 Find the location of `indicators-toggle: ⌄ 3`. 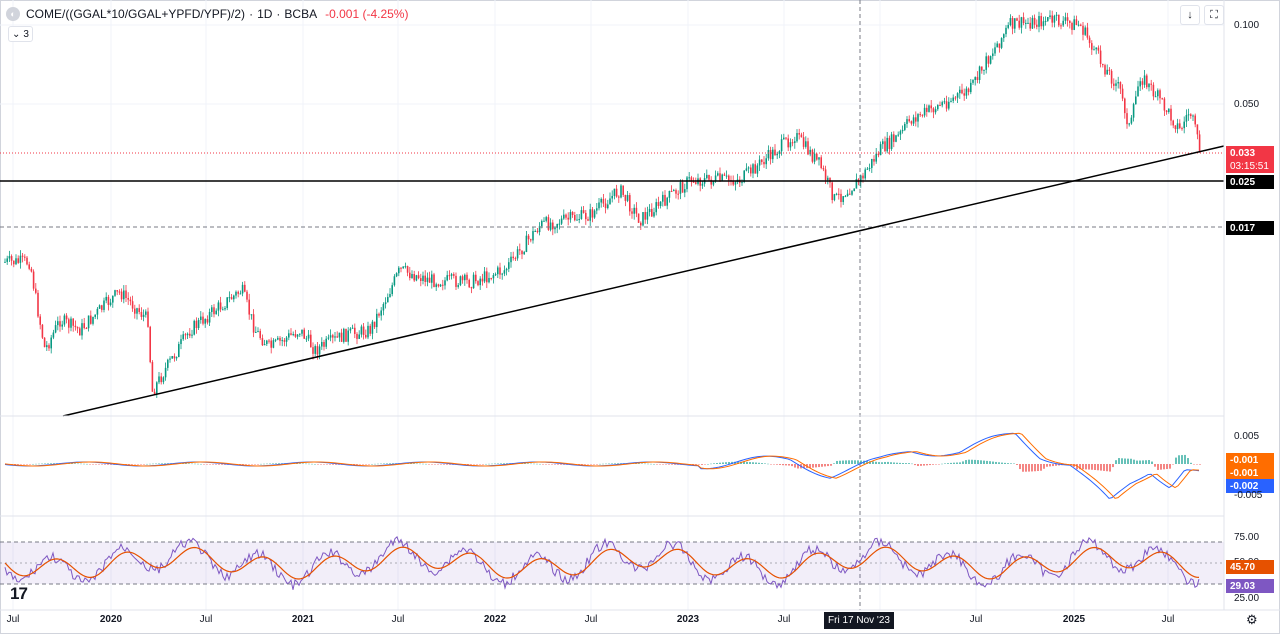

indicators-toggle: ⌄ 3 is located at coordinates (20, 34).